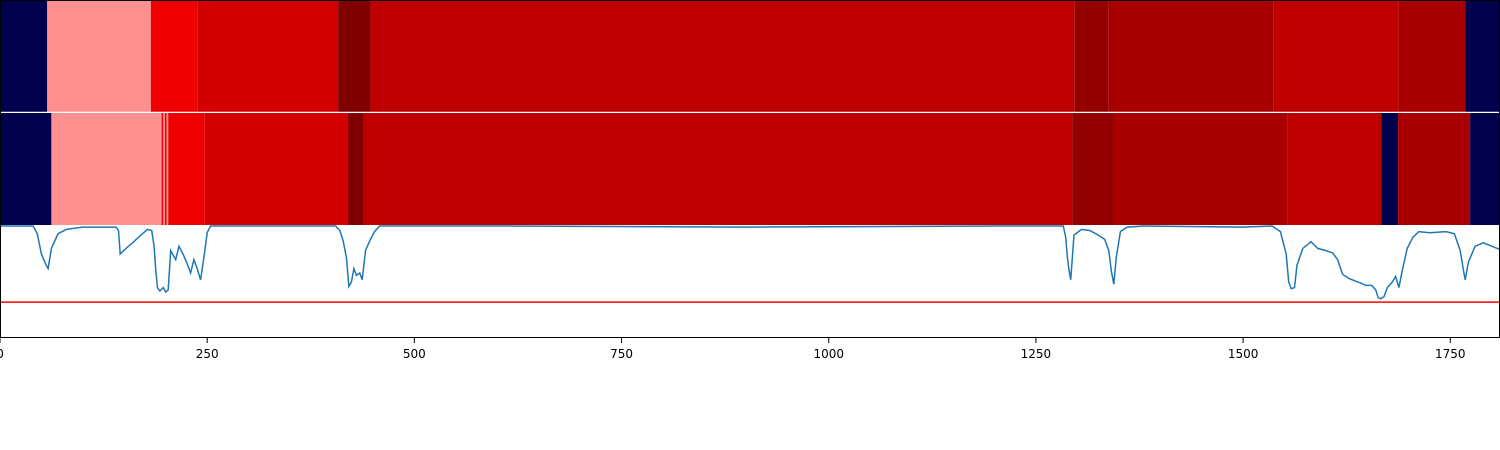 This screenshot has height=450, width=1500. I want to click on x-tick-label-1750: 1750, so click(1450, 354).